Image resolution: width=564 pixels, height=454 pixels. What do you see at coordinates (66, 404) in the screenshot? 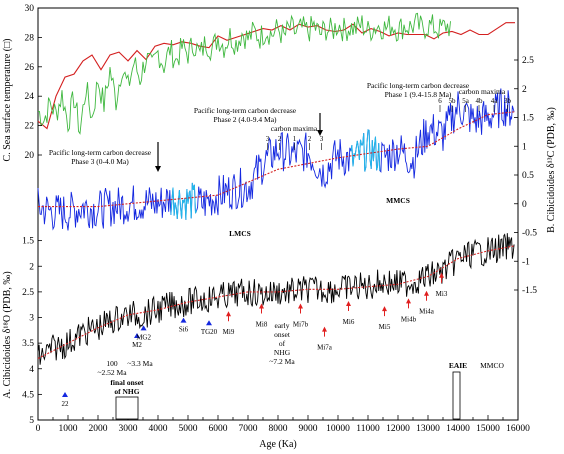
I see `event-label: 22` at bounding box center [66, 404].